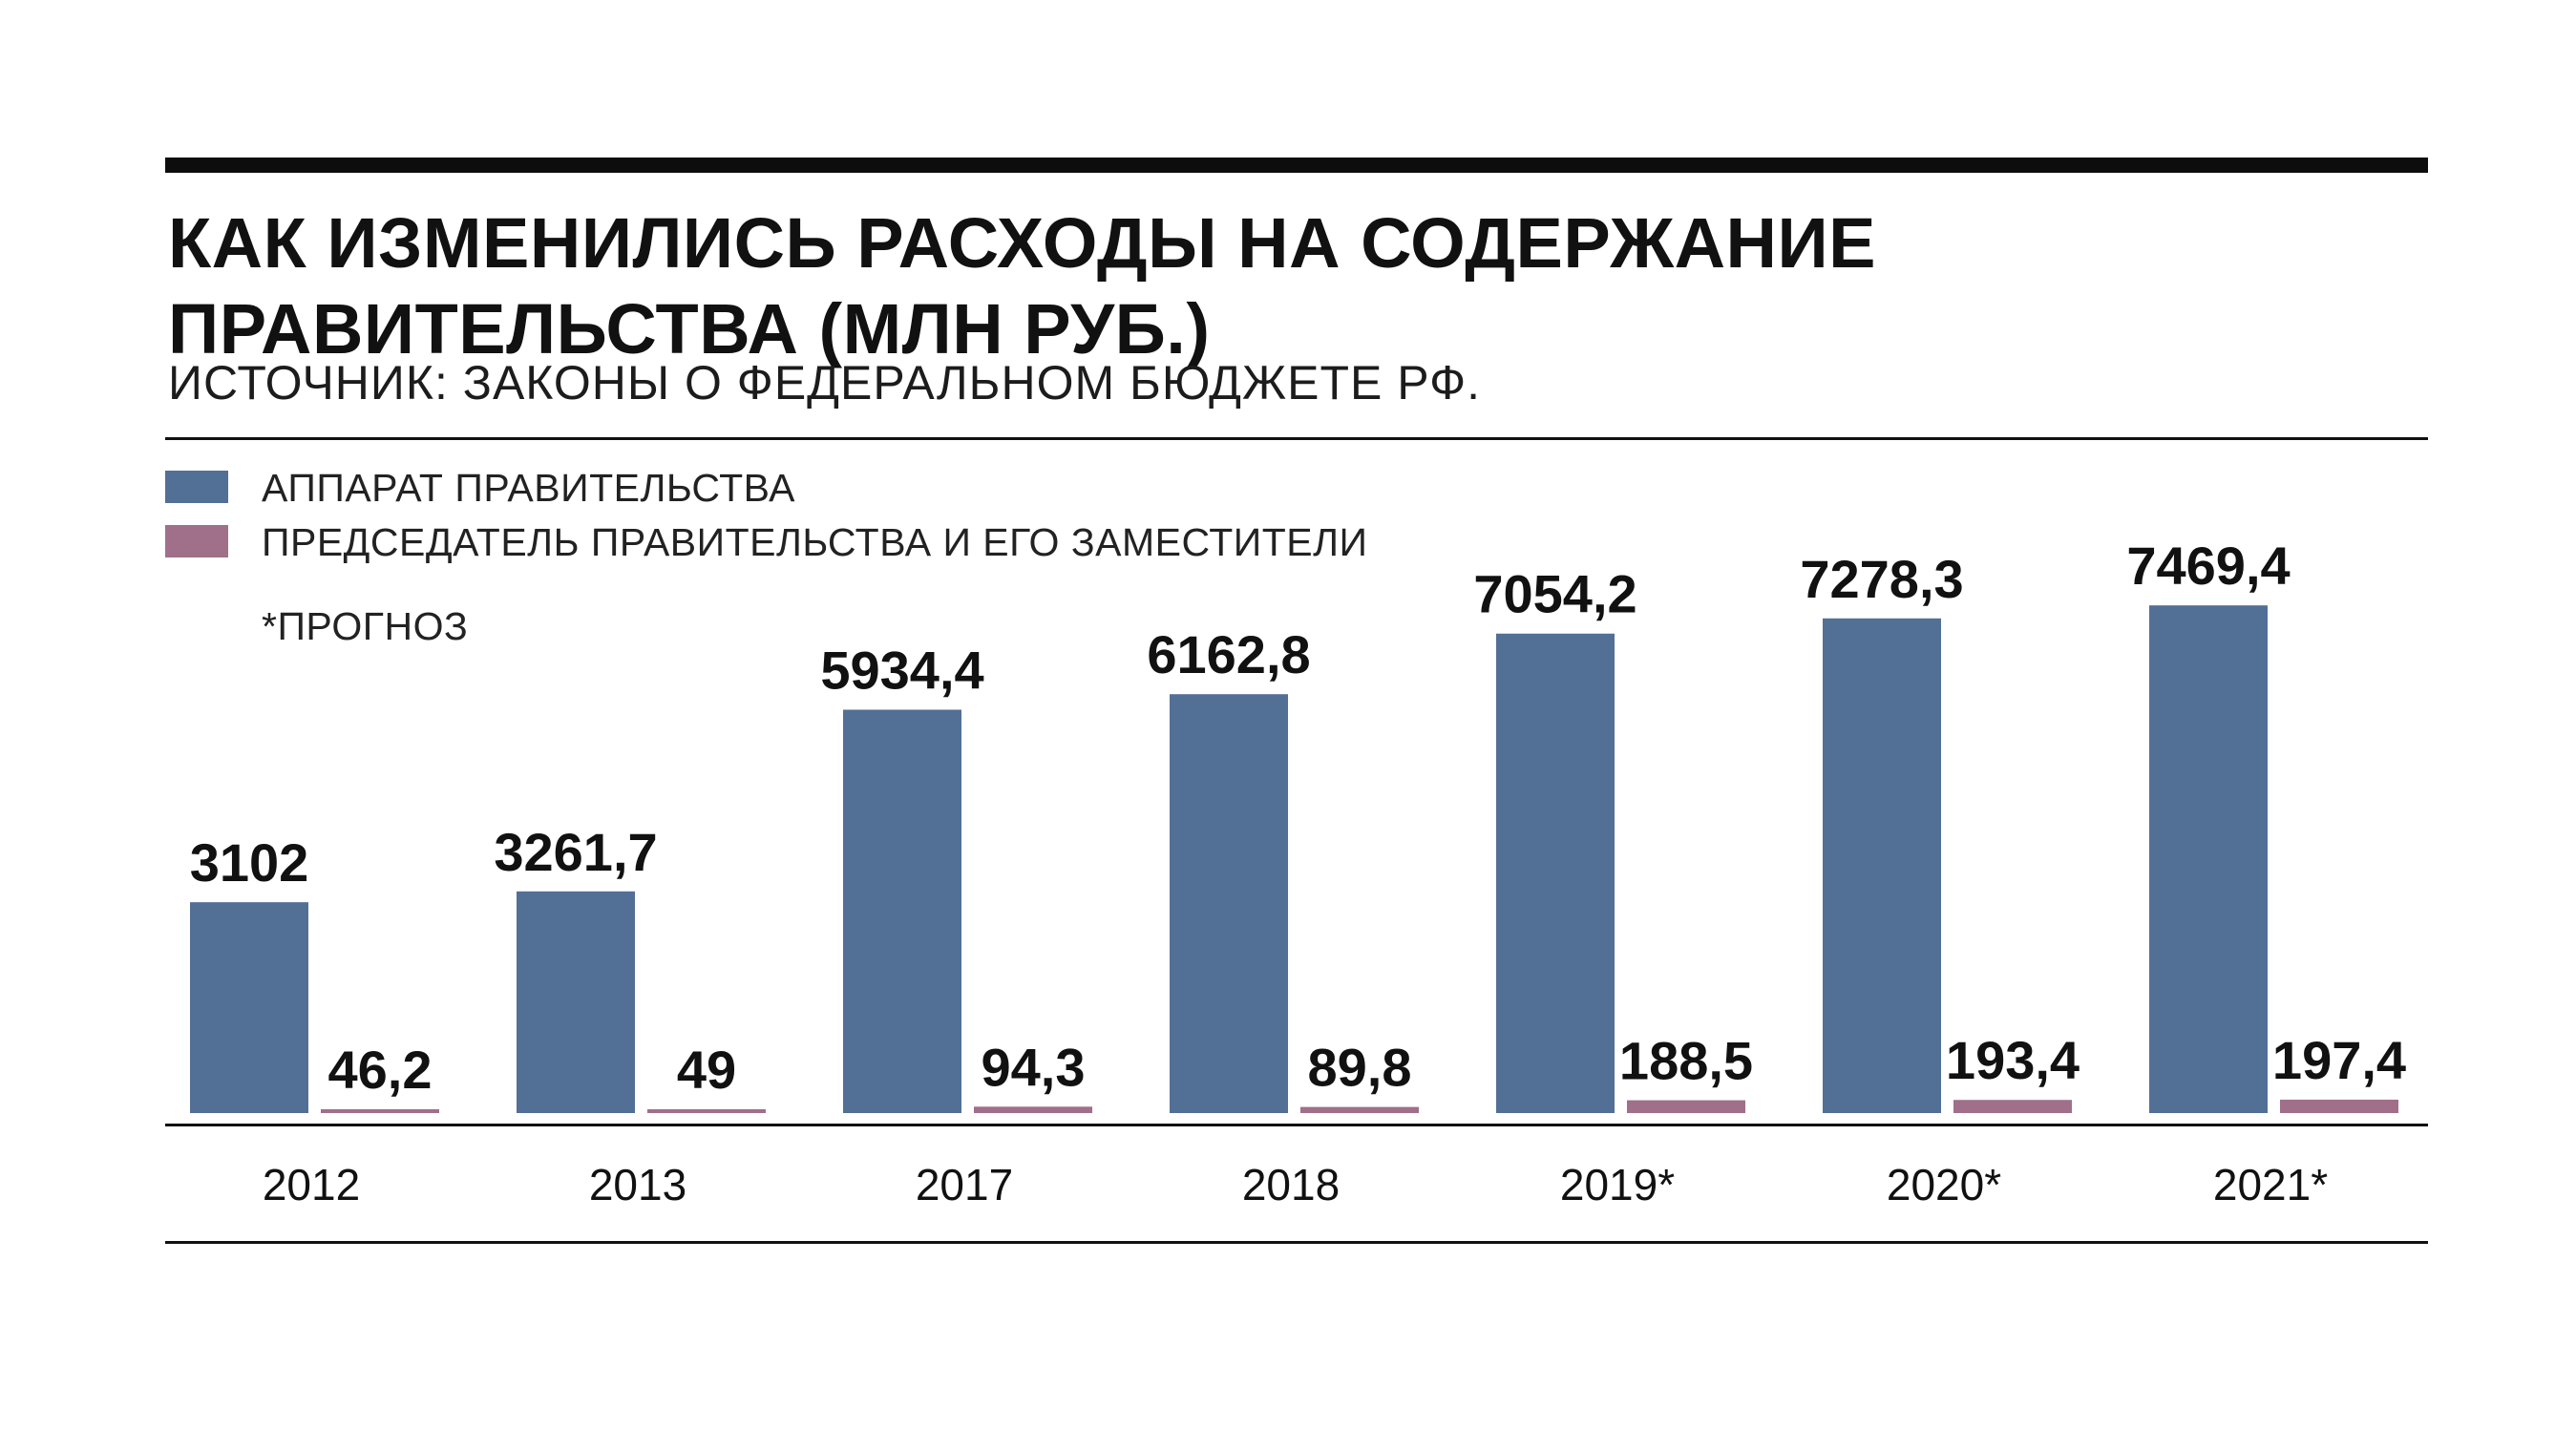 This screenshot has height=1430, width=2576. I want to click on x-tick-label-0: 2012, so click(311, 1184).